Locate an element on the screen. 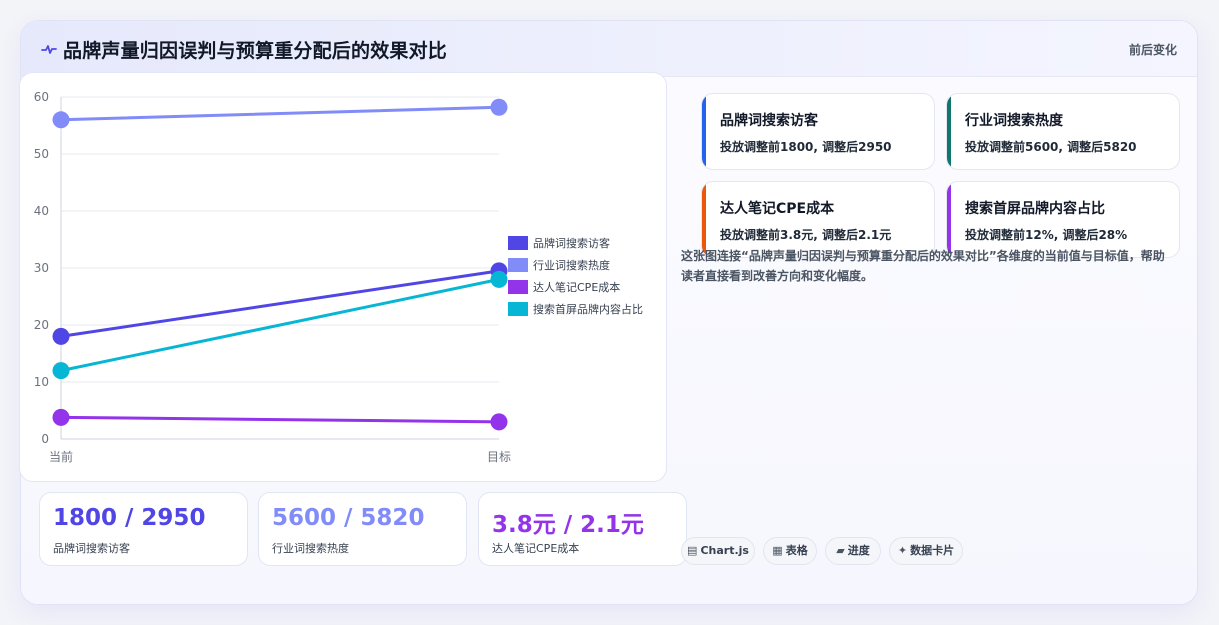 This screenshot has width=1219, height=625. metric-detail: 投放调整前5600, 调整后5820 is located at coordinates (1051, 147).